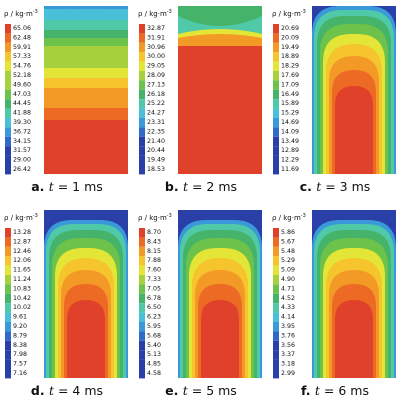  I want to click on legend-tick-label: 26.42, so click(22, 169).